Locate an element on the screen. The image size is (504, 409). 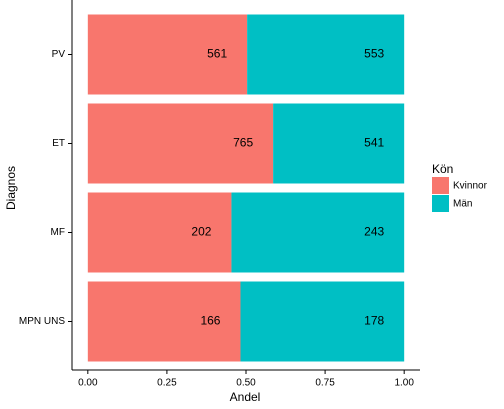
legend-title: Kön is located at coordinates (442, 169).